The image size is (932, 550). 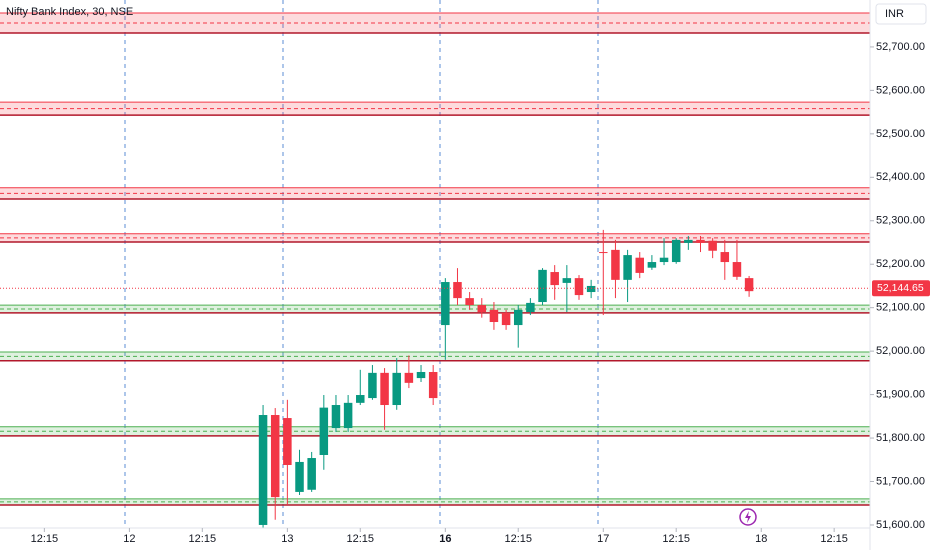 What do you see at coordinates (900, 47) in the screenshot?
I see `y-tick-label: 52,700.00` at bounding box center [900, 47].